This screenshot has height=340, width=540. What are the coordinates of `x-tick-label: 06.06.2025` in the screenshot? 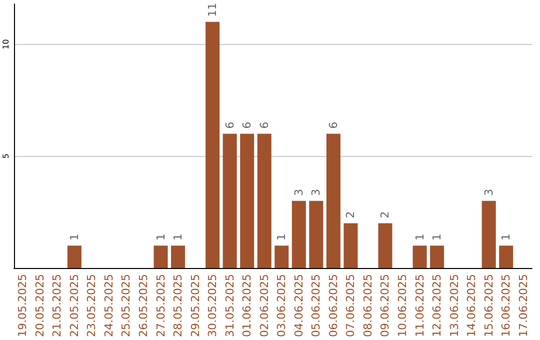 It's located at (333, 305).